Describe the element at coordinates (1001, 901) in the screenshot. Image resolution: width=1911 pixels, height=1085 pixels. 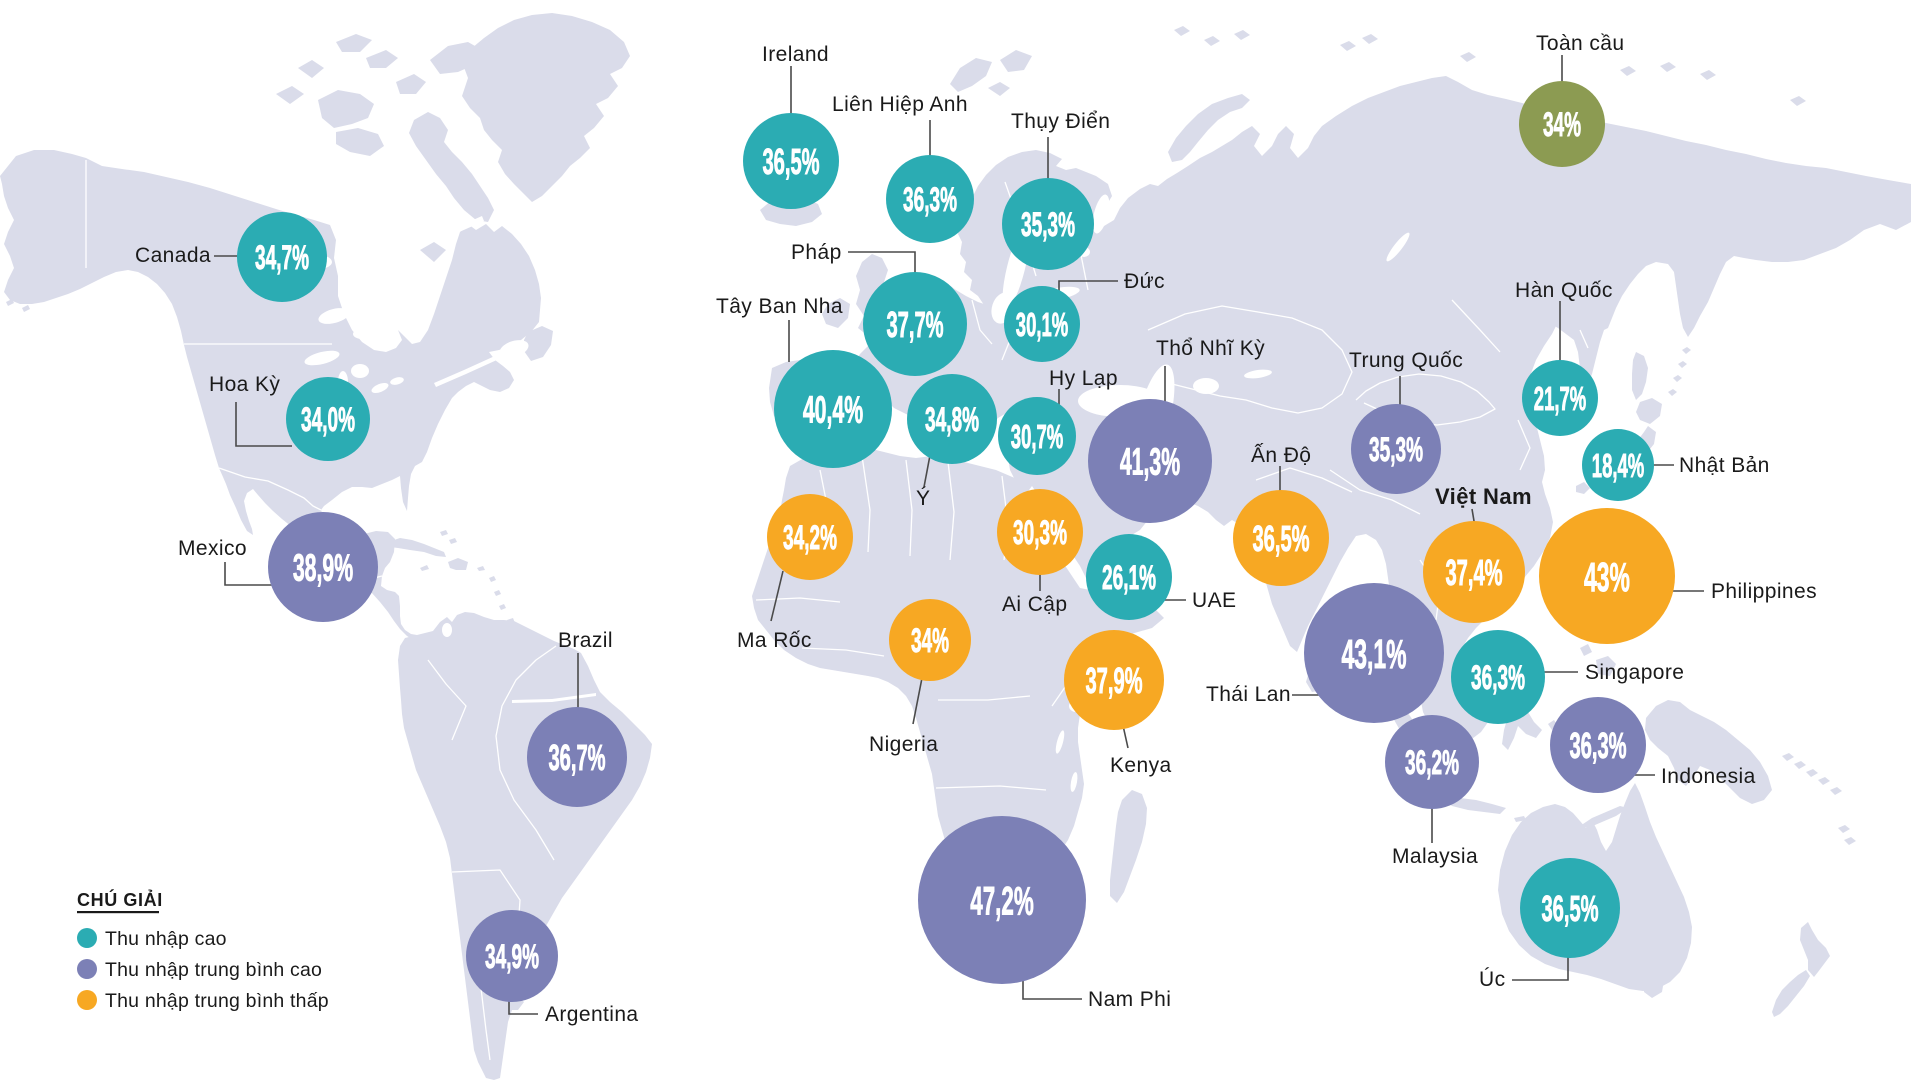
I see `svg-text: 47,2%` at that location.